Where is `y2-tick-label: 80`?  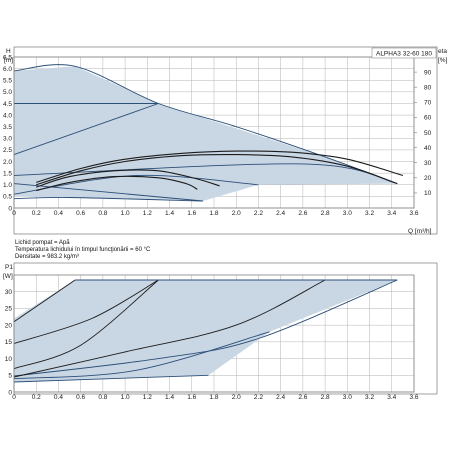 y2-tick-label: 80 is located at coordinates (428, 88).